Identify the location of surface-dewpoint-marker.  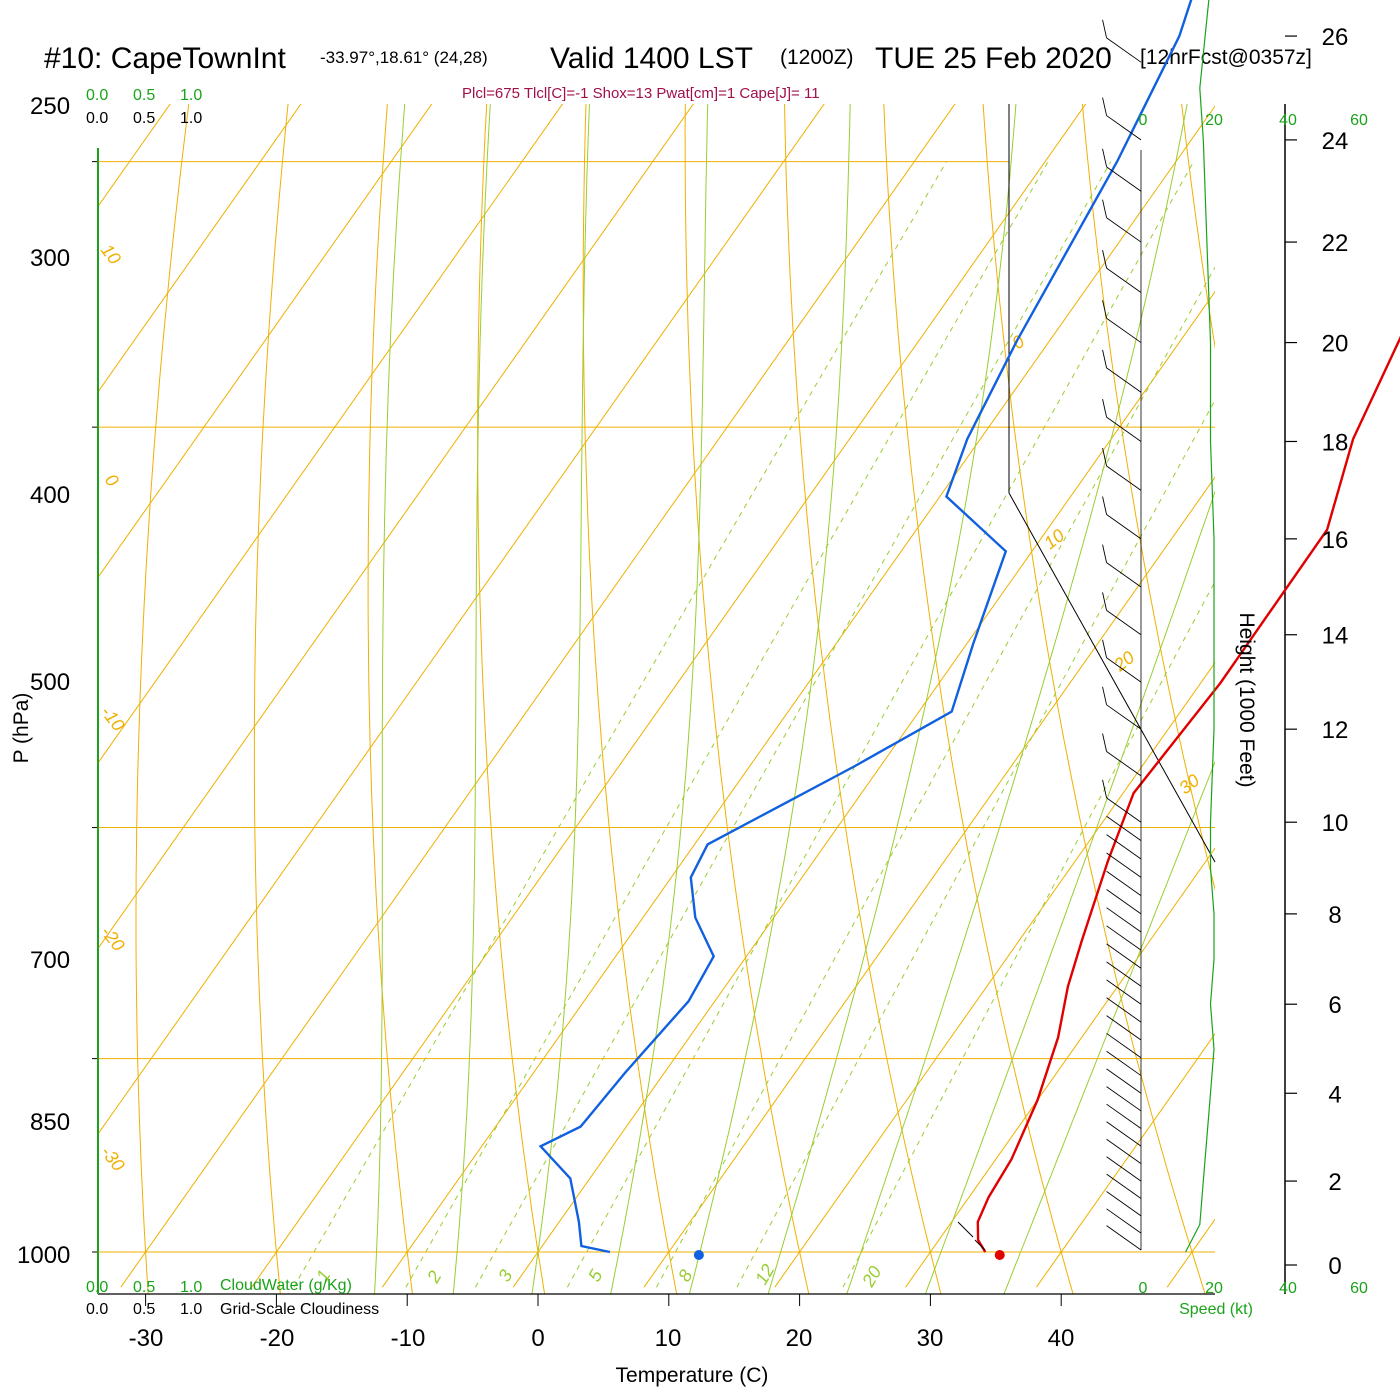
(698, 1255).